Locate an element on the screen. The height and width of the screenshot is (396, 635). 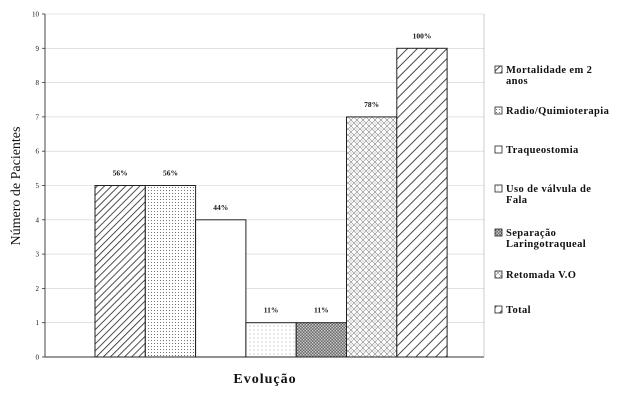
y-tick-label-2: 2 is located at coordinates (38, 289).